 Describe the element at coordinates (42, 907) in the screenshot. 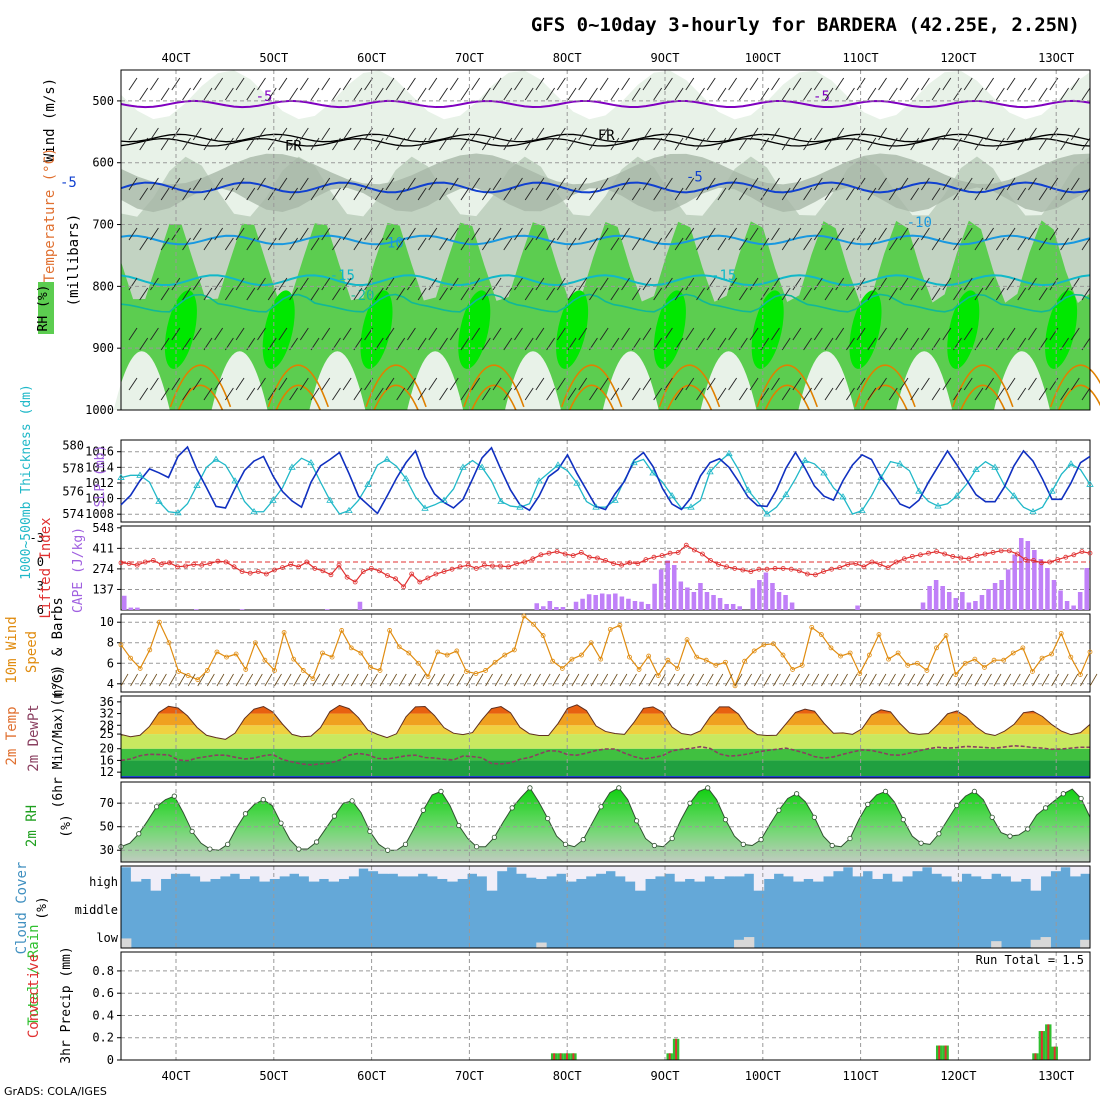

I see `cloud-units-label: (%)` at that location.